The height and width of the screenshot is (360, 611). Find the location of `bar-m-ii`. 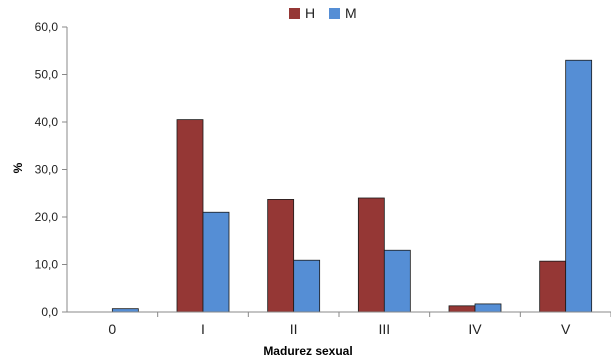

bar-m-ii is located at coordinates (307, 286).